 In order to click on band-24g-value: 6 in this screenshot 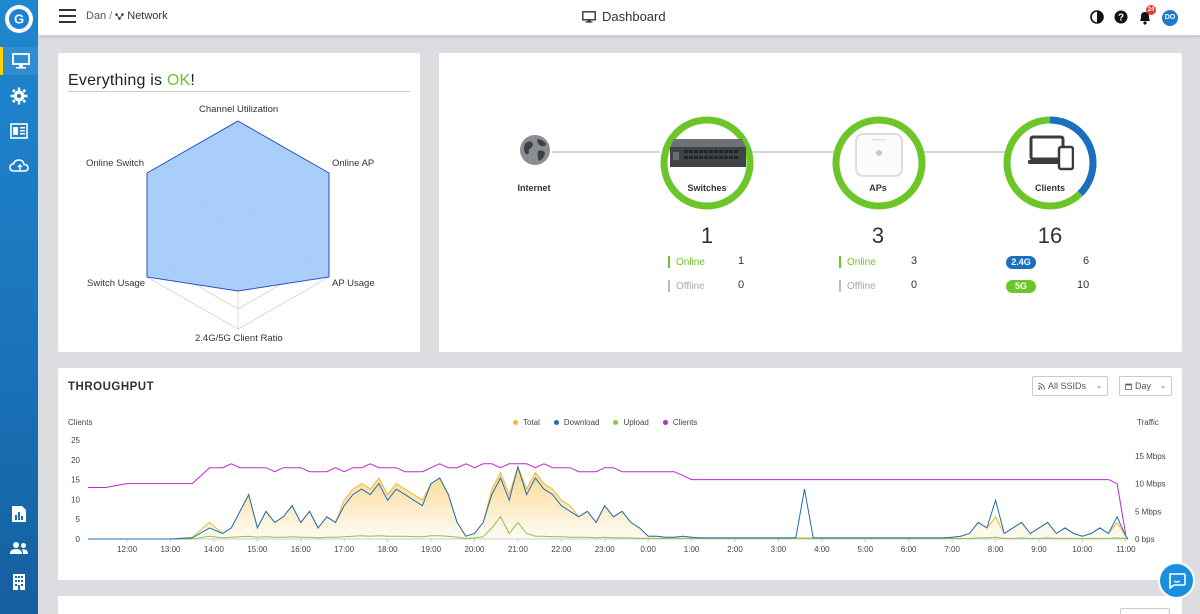, I will do `click(1086, 261)`.